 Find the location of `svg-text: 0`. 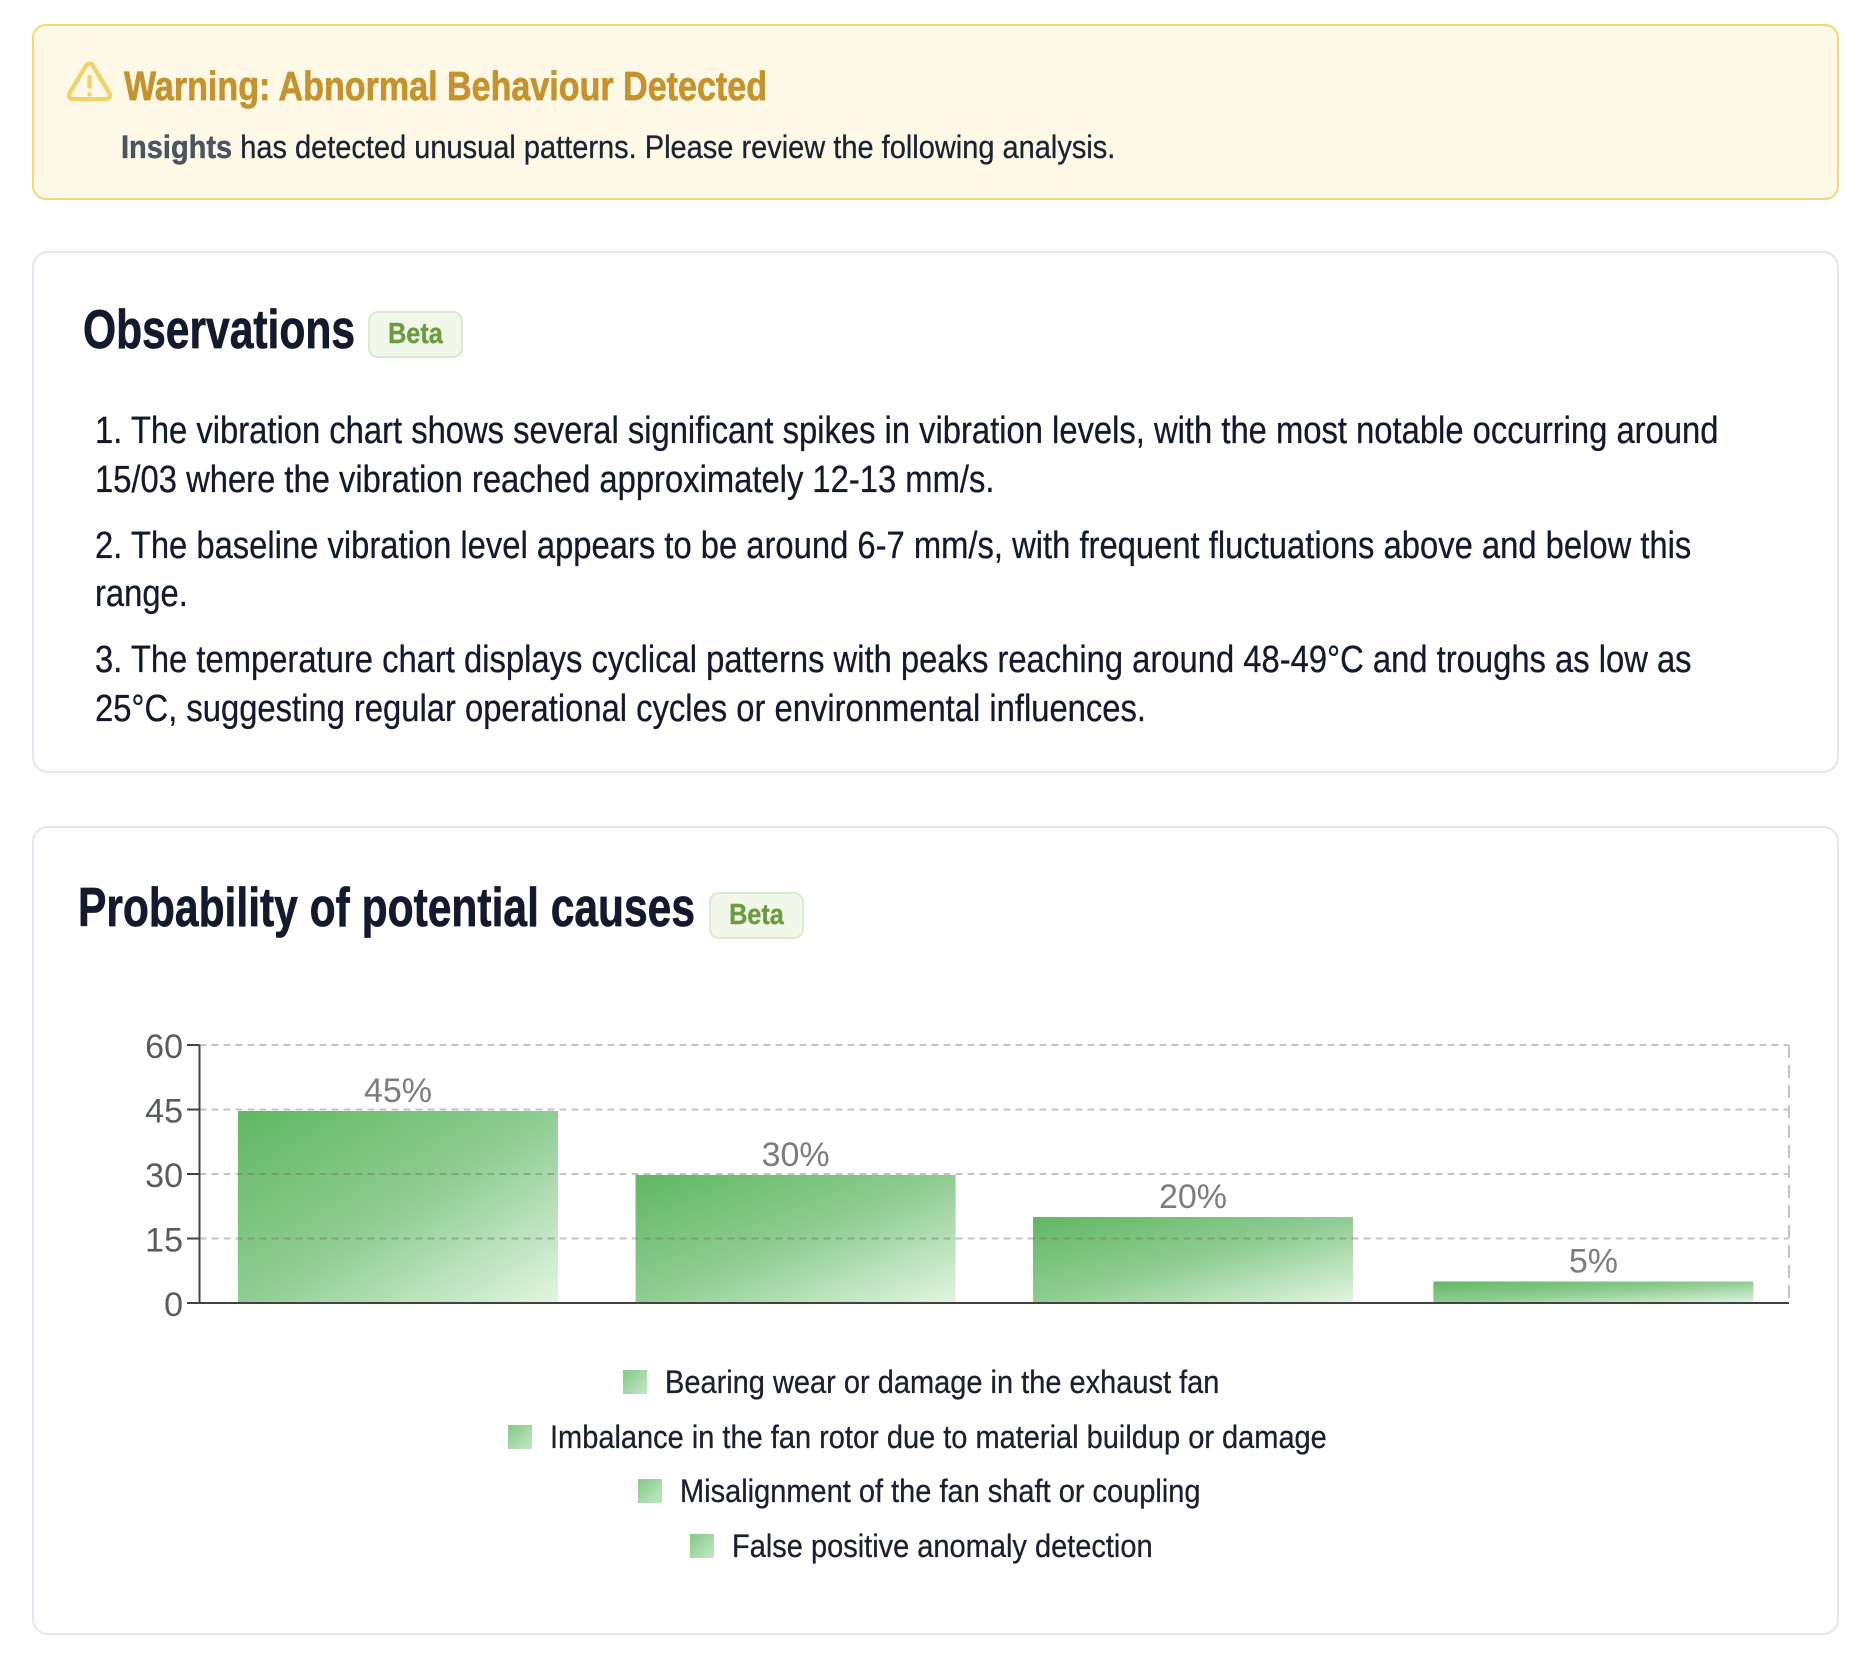

svg-text: 0 is located at coordinates (173, 1305).